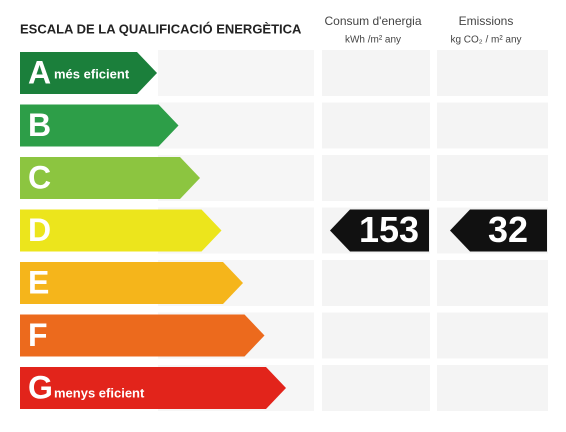  Describe the element at coordinates (486, 21) in the screenshot. I see `column-label: Emissions` at that location.